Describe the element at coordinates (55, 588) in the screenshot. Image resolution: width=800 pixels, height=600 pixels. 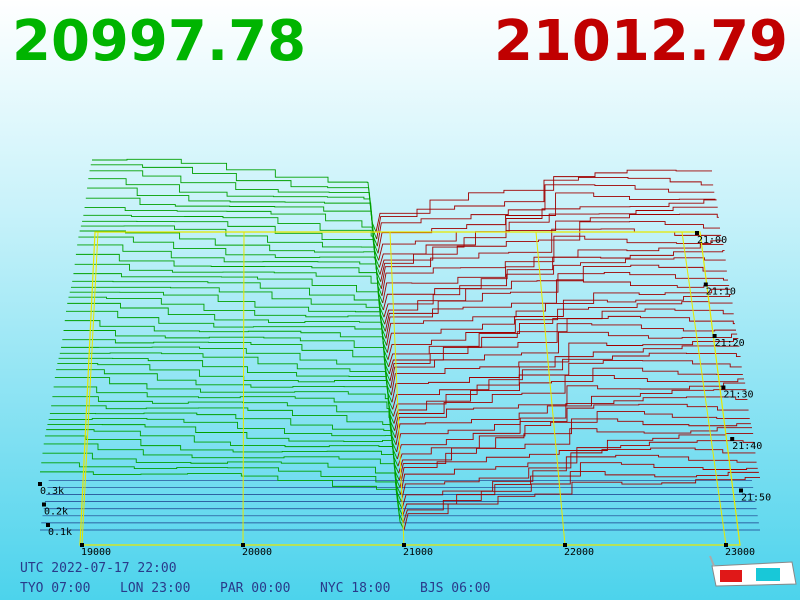
I see `clock-label: TYO 07:00` at that location.